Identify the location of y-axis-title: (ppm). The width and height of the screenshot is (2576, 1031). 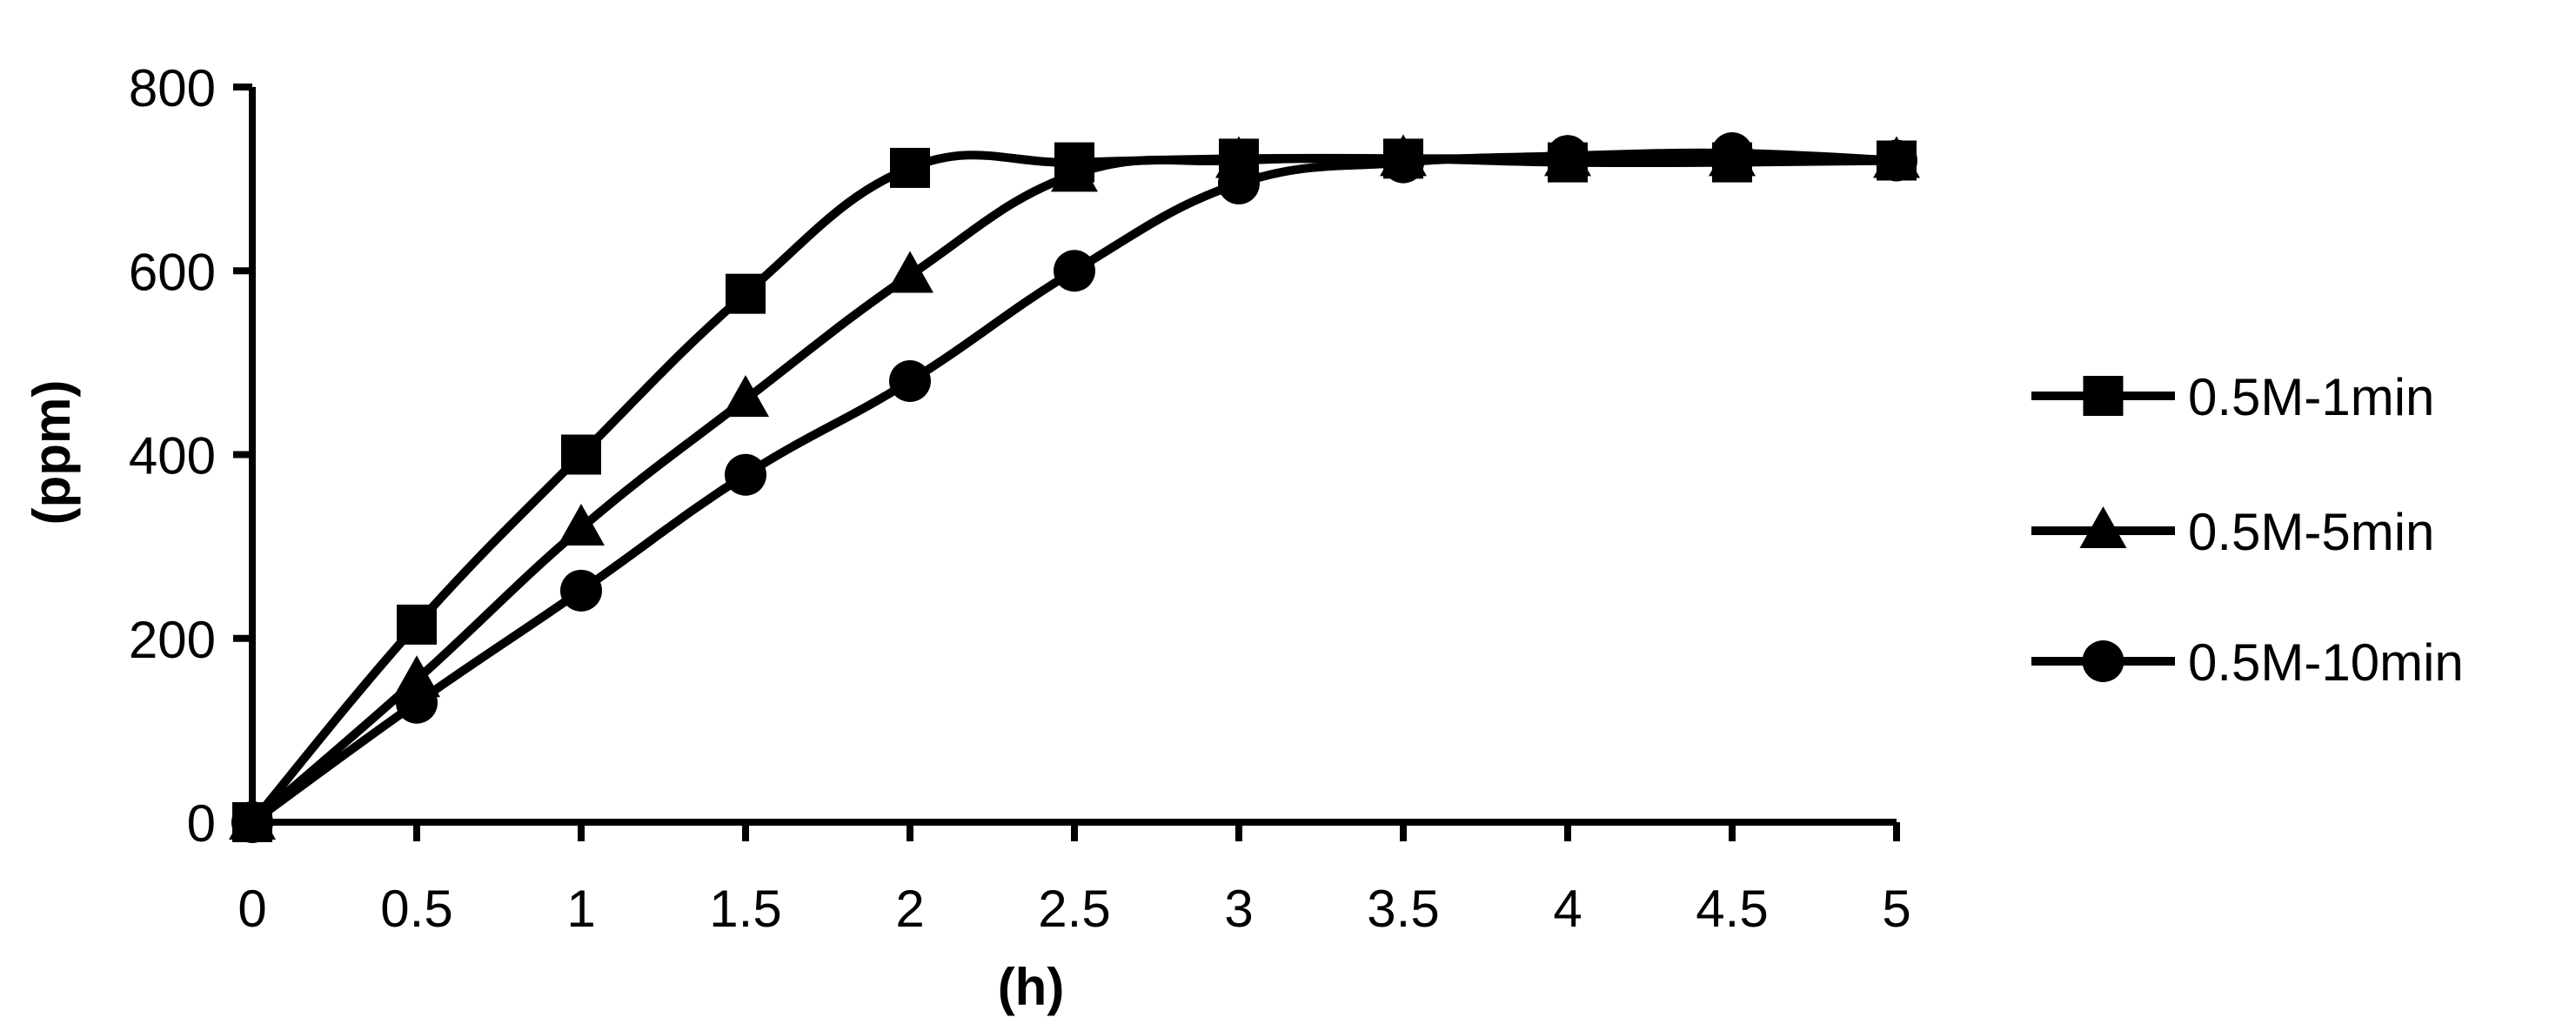
(52, 453).